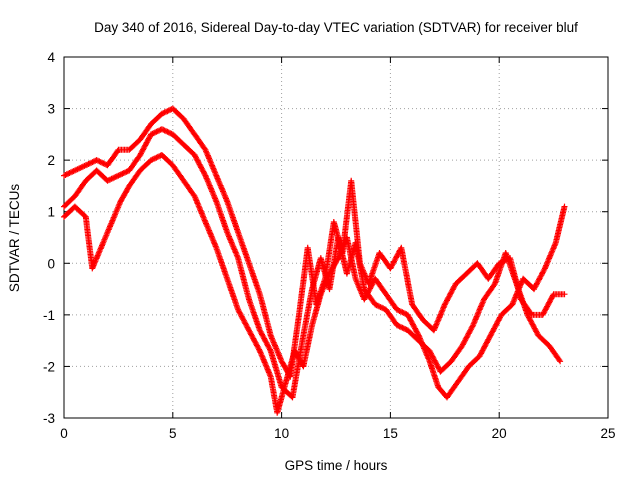 The height and width of the screenshot is (480, 640). Describe the element at coordinates (499, 433) in the screenshot. I see `x-tick-label: 20` at that location.